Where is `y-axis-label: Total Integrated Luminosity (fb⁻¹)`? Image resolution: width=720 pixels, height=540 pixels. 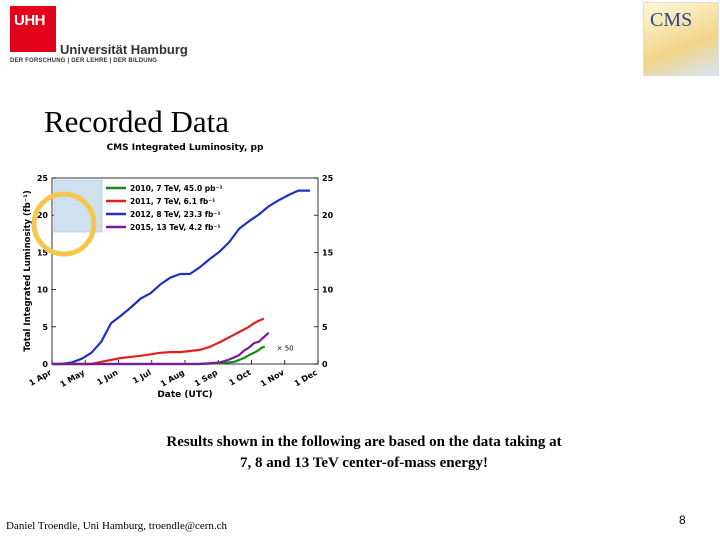
y-axis-label: Total Integrated Luminosity (fb⁻¹) is located at coordinates (28, 271).